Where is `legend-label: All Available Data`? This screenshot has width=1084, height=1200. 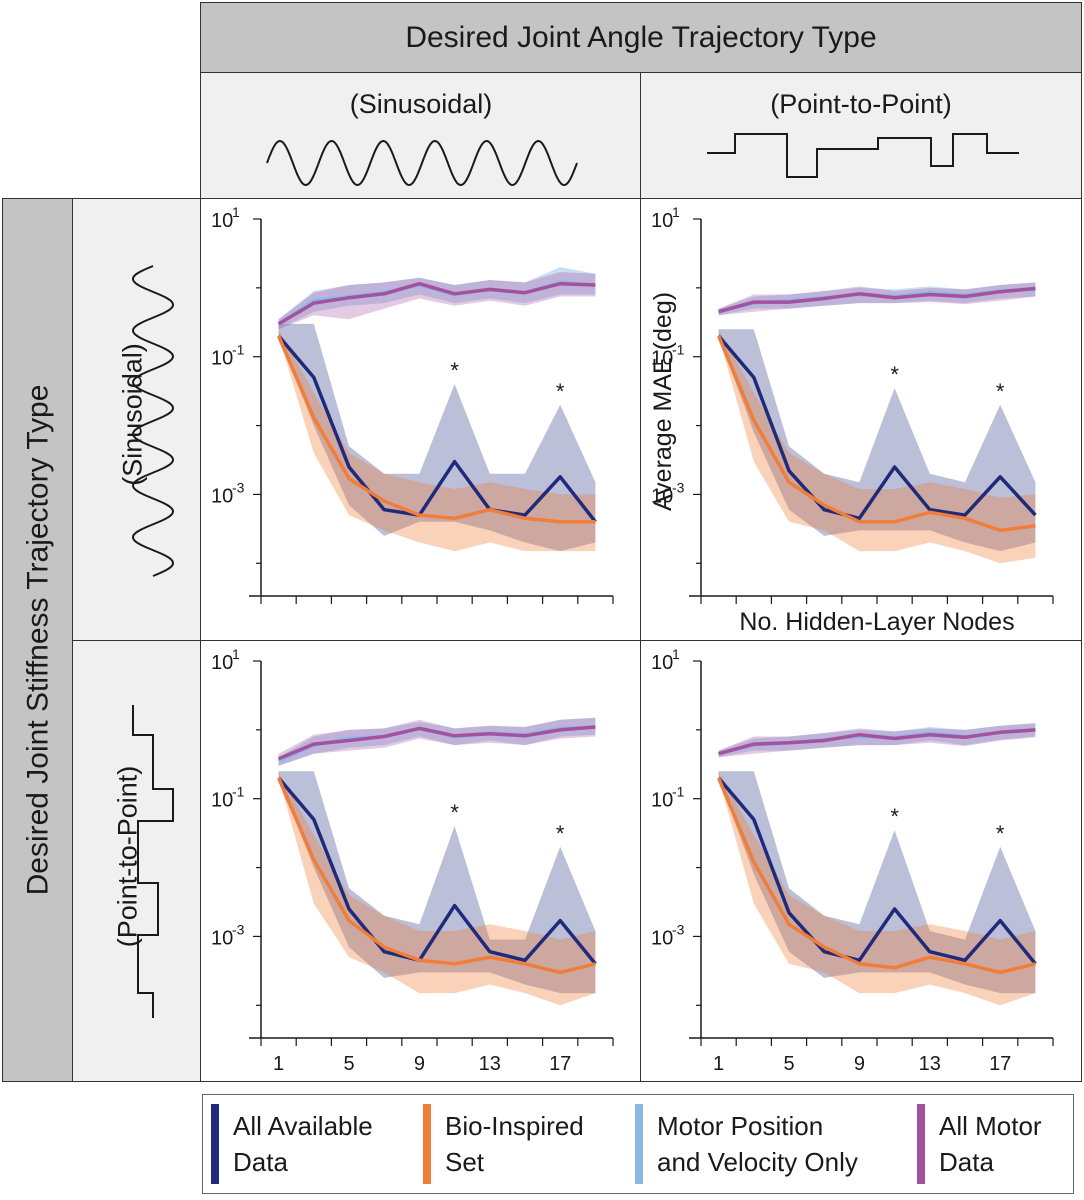
legend-label: All Available Data is located at coordinates (303, 1144).